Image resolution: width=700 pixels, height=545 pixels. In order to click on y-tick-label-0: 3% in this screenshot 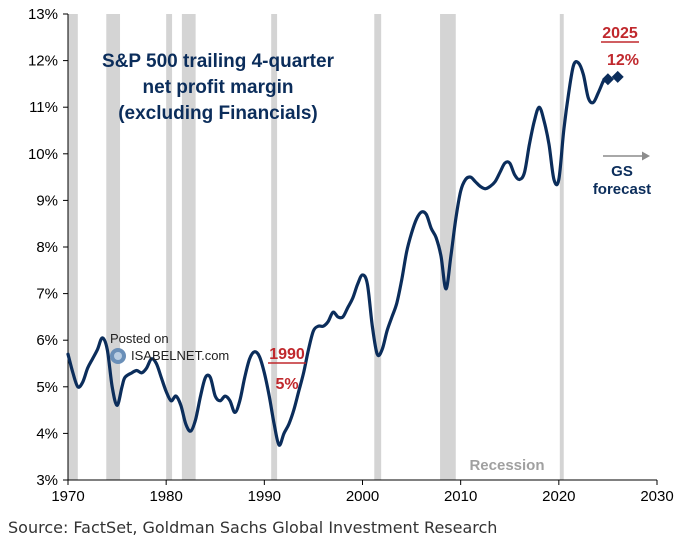, I will do `click(47, 480)`.